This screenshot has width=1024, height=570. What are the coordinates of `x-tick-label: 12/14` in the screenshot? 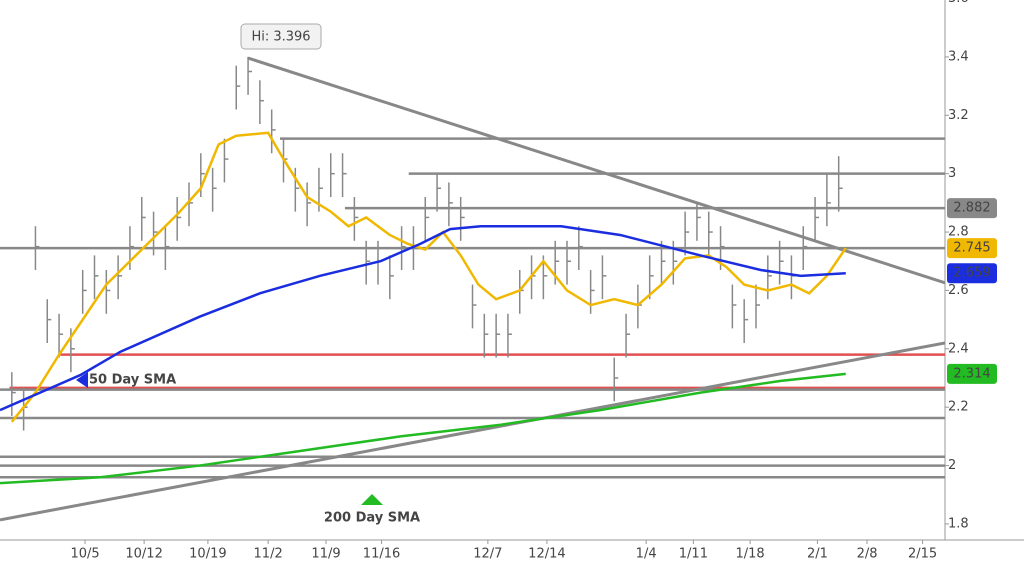 It's located at (546, 554).